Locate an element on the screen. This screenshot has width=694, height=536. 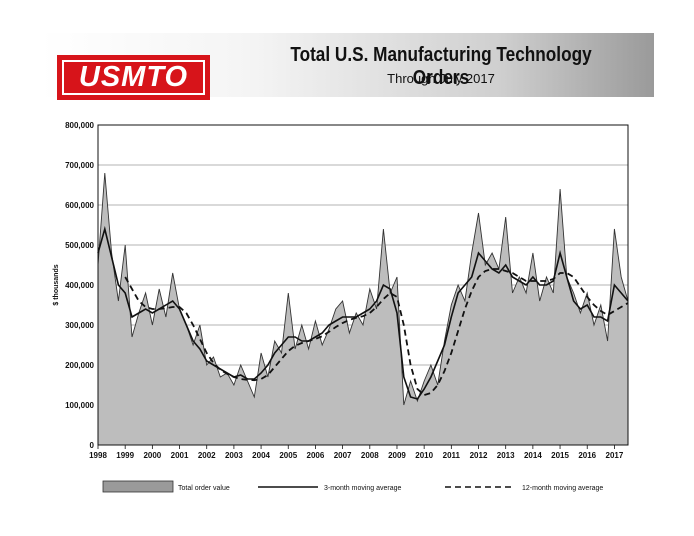
y-tick-label: 800,000 is located at coordinates (79, 125).